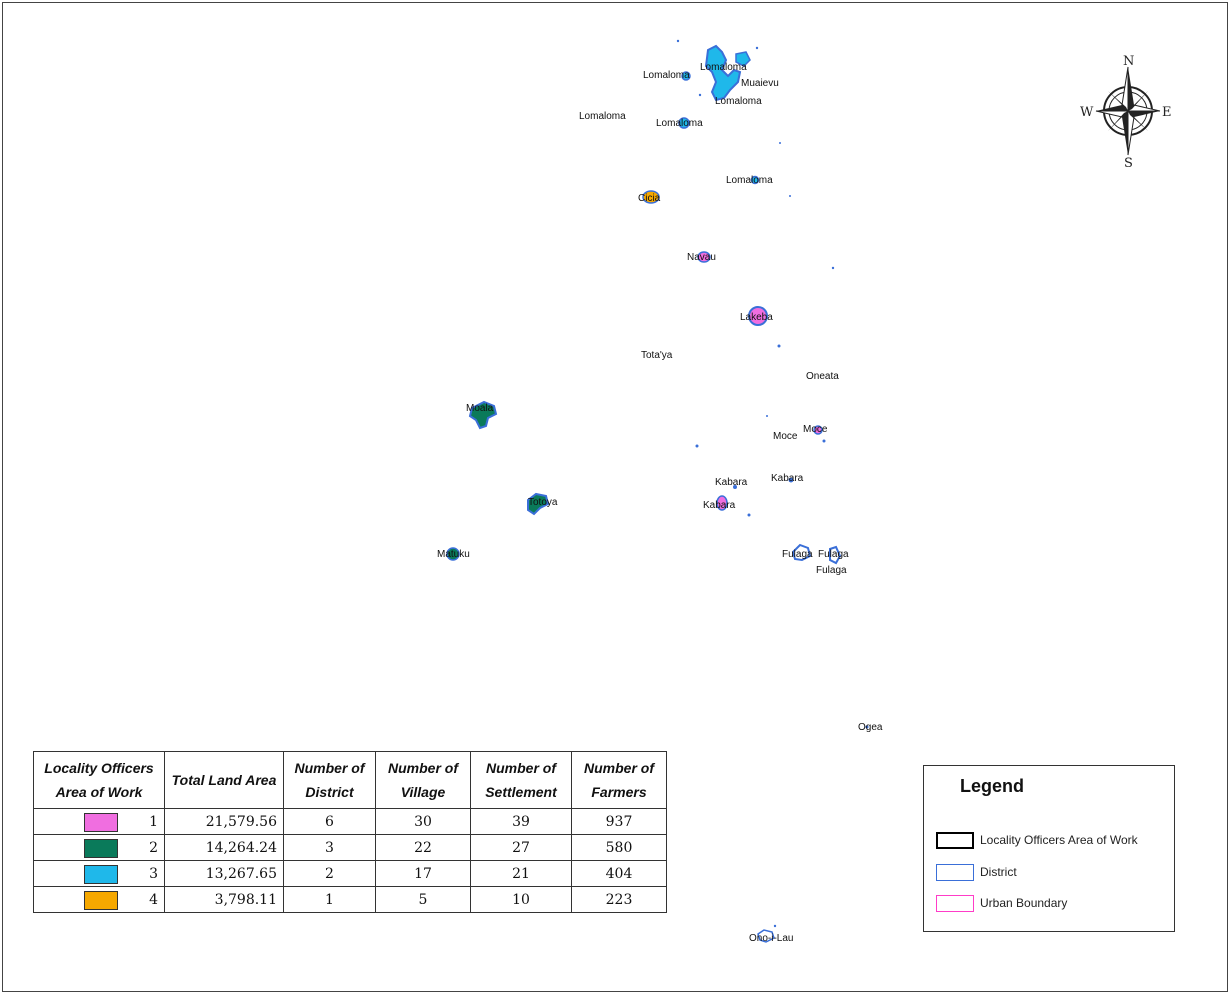 This screenshot has width=1230, height=994. I want to click on legend-swatch-locality, so click(955, 840).